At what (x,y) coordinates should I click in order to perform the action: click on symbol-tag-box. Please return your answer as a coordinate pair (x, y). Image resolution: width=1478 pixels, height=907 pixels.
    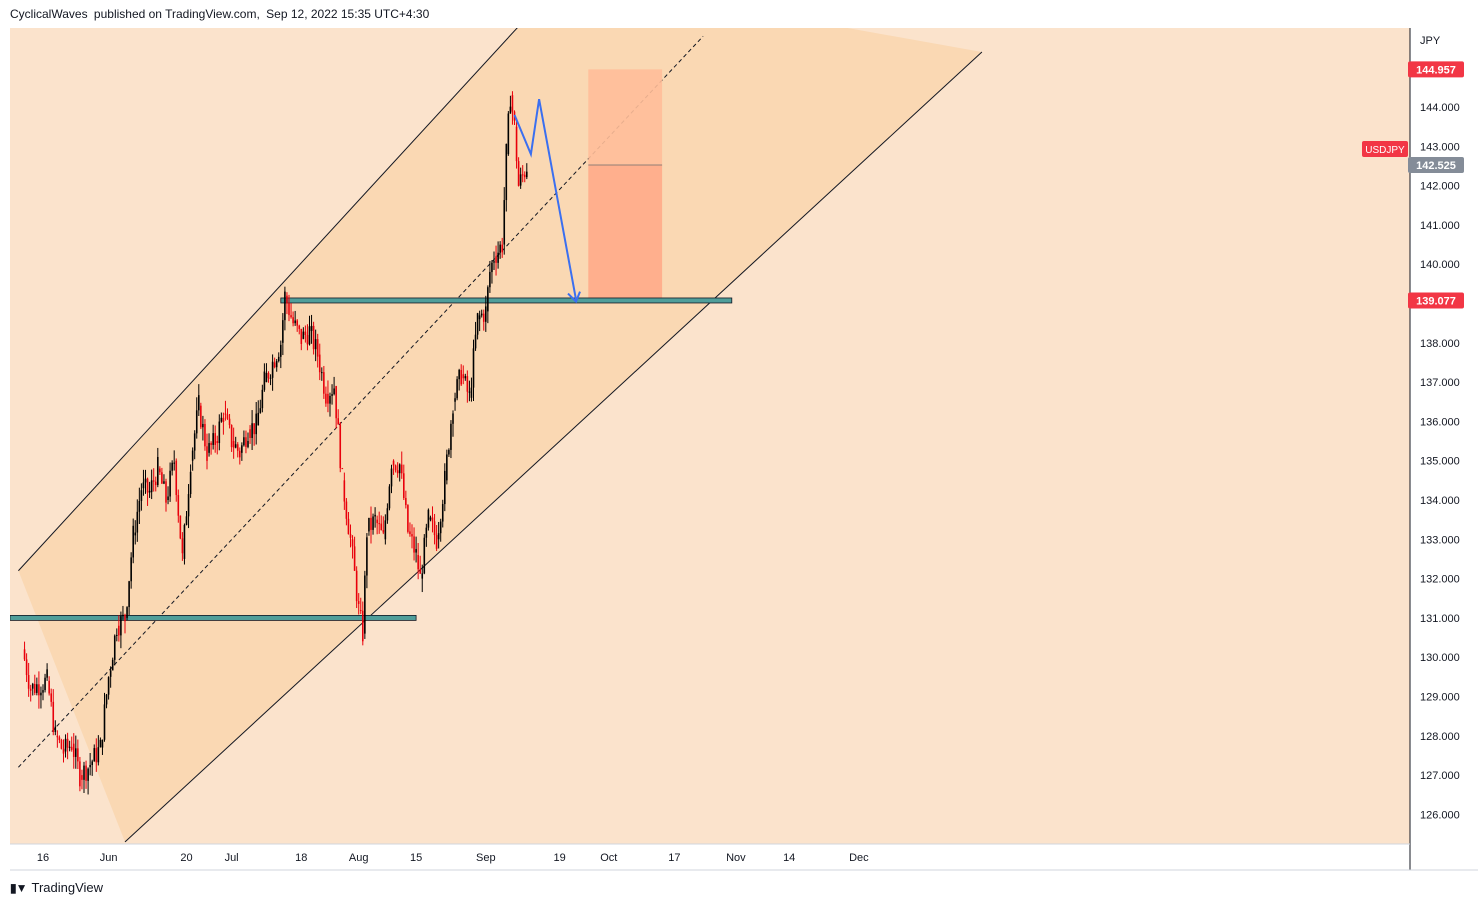
    Looking at the image, I should click on (1385, 148).